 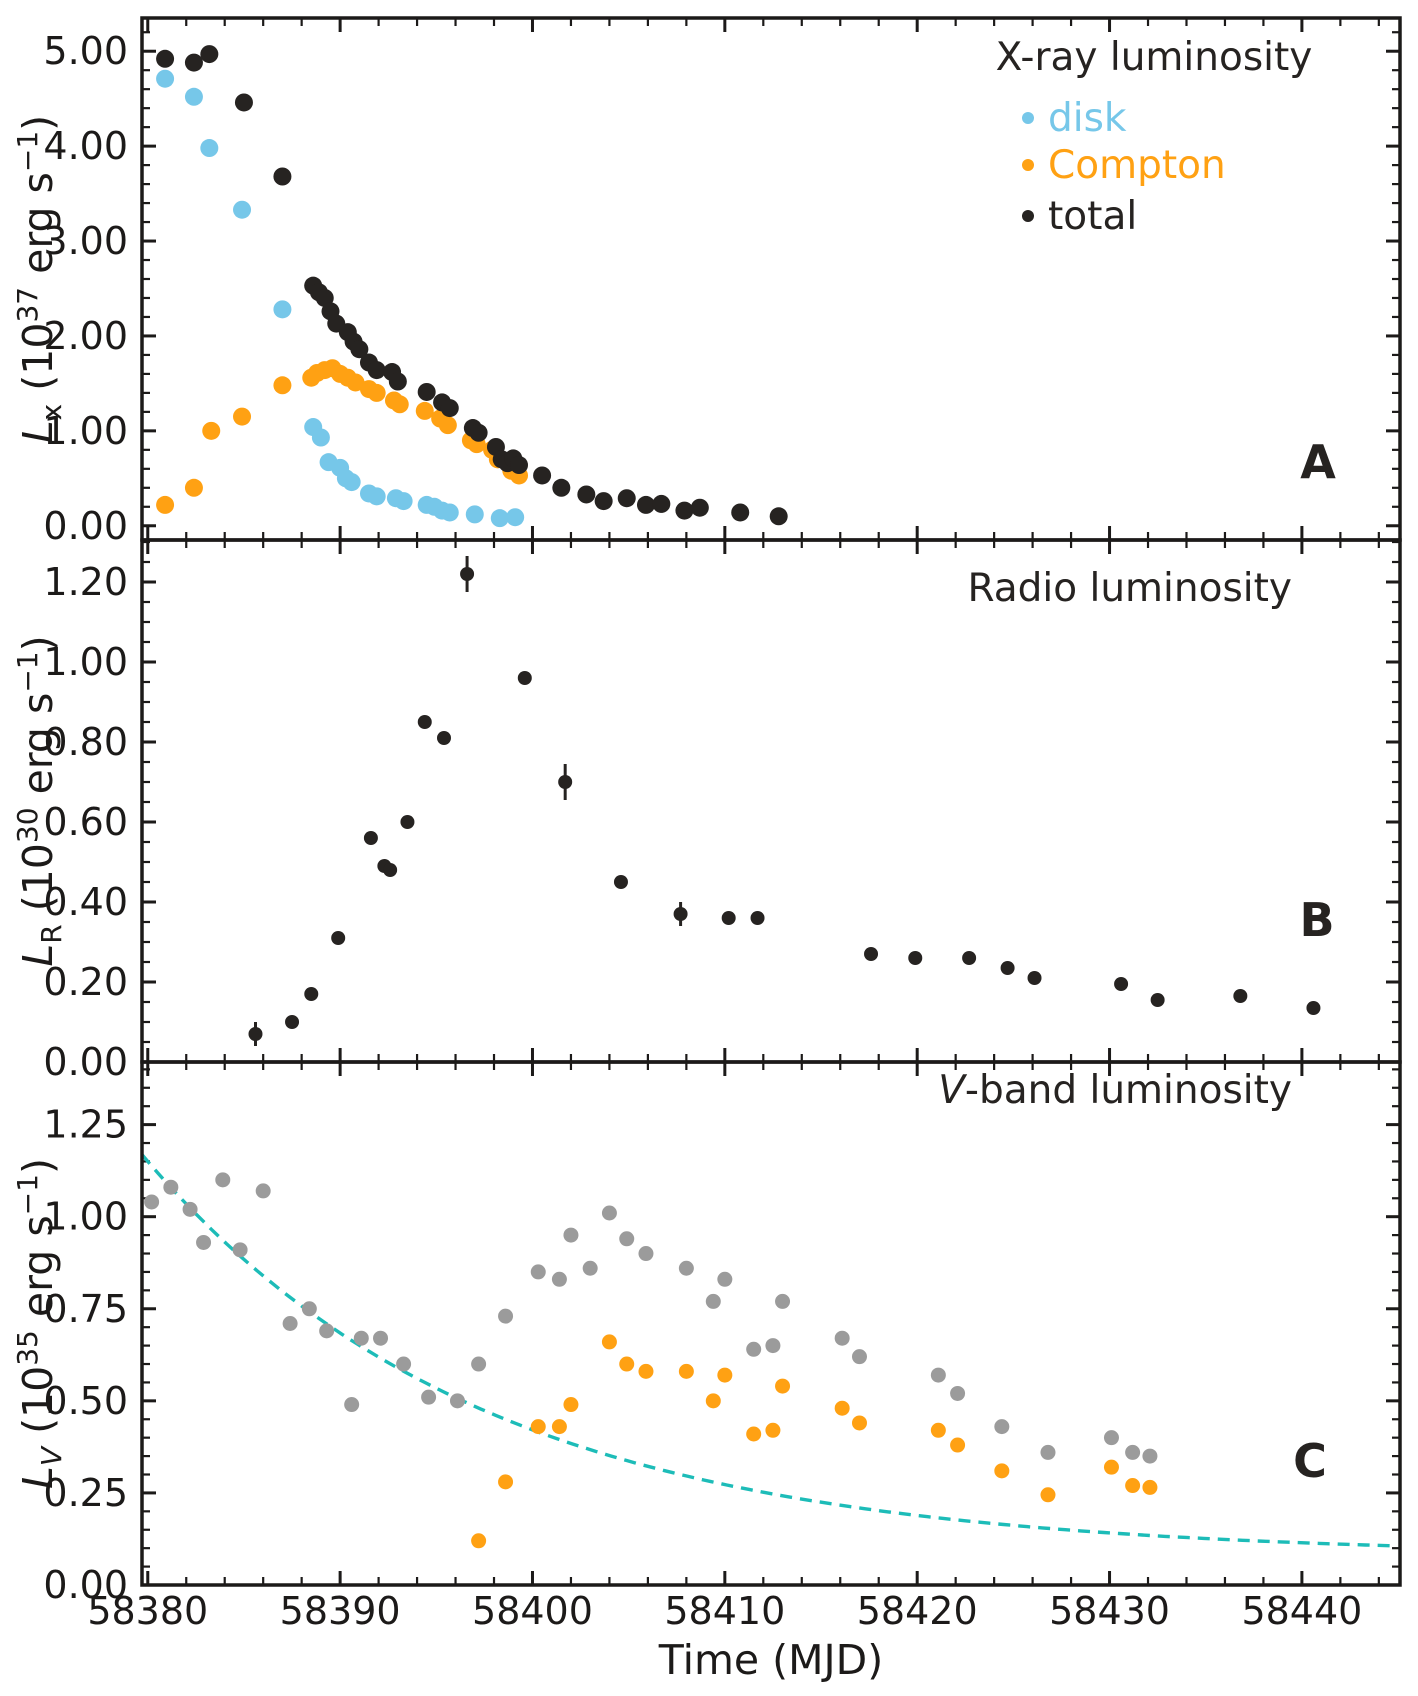 I want to click on legend-label: Compton, so click(x=1137, y=165).